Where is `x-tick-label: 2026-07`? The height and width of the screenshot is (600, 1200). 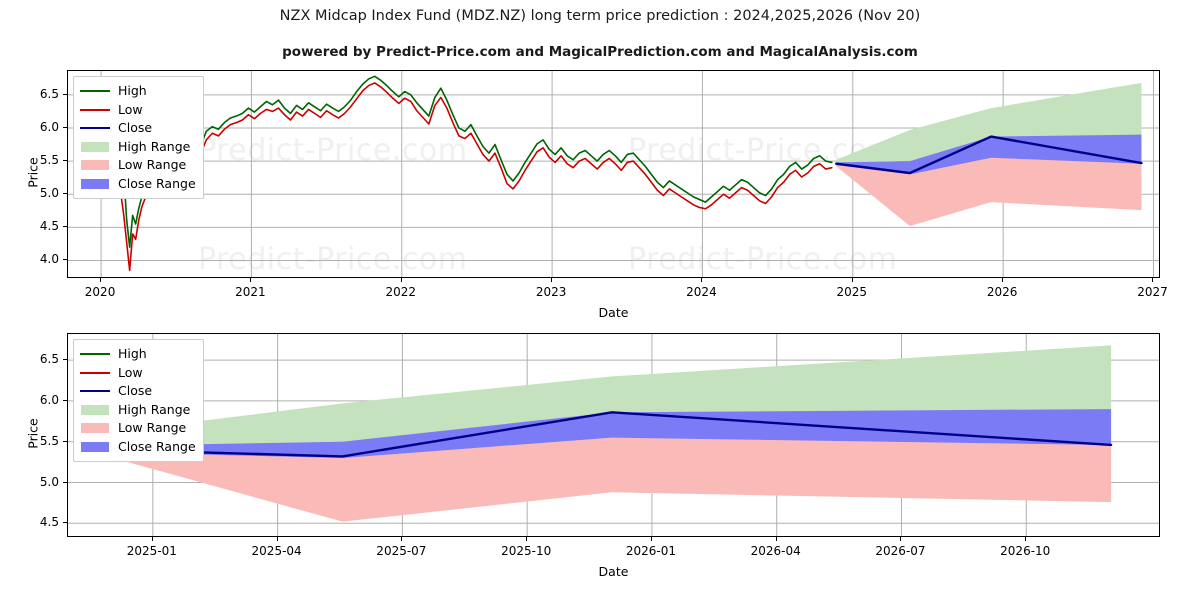
x-tick-label: 2026-07 is located at coordinates (900, 551).